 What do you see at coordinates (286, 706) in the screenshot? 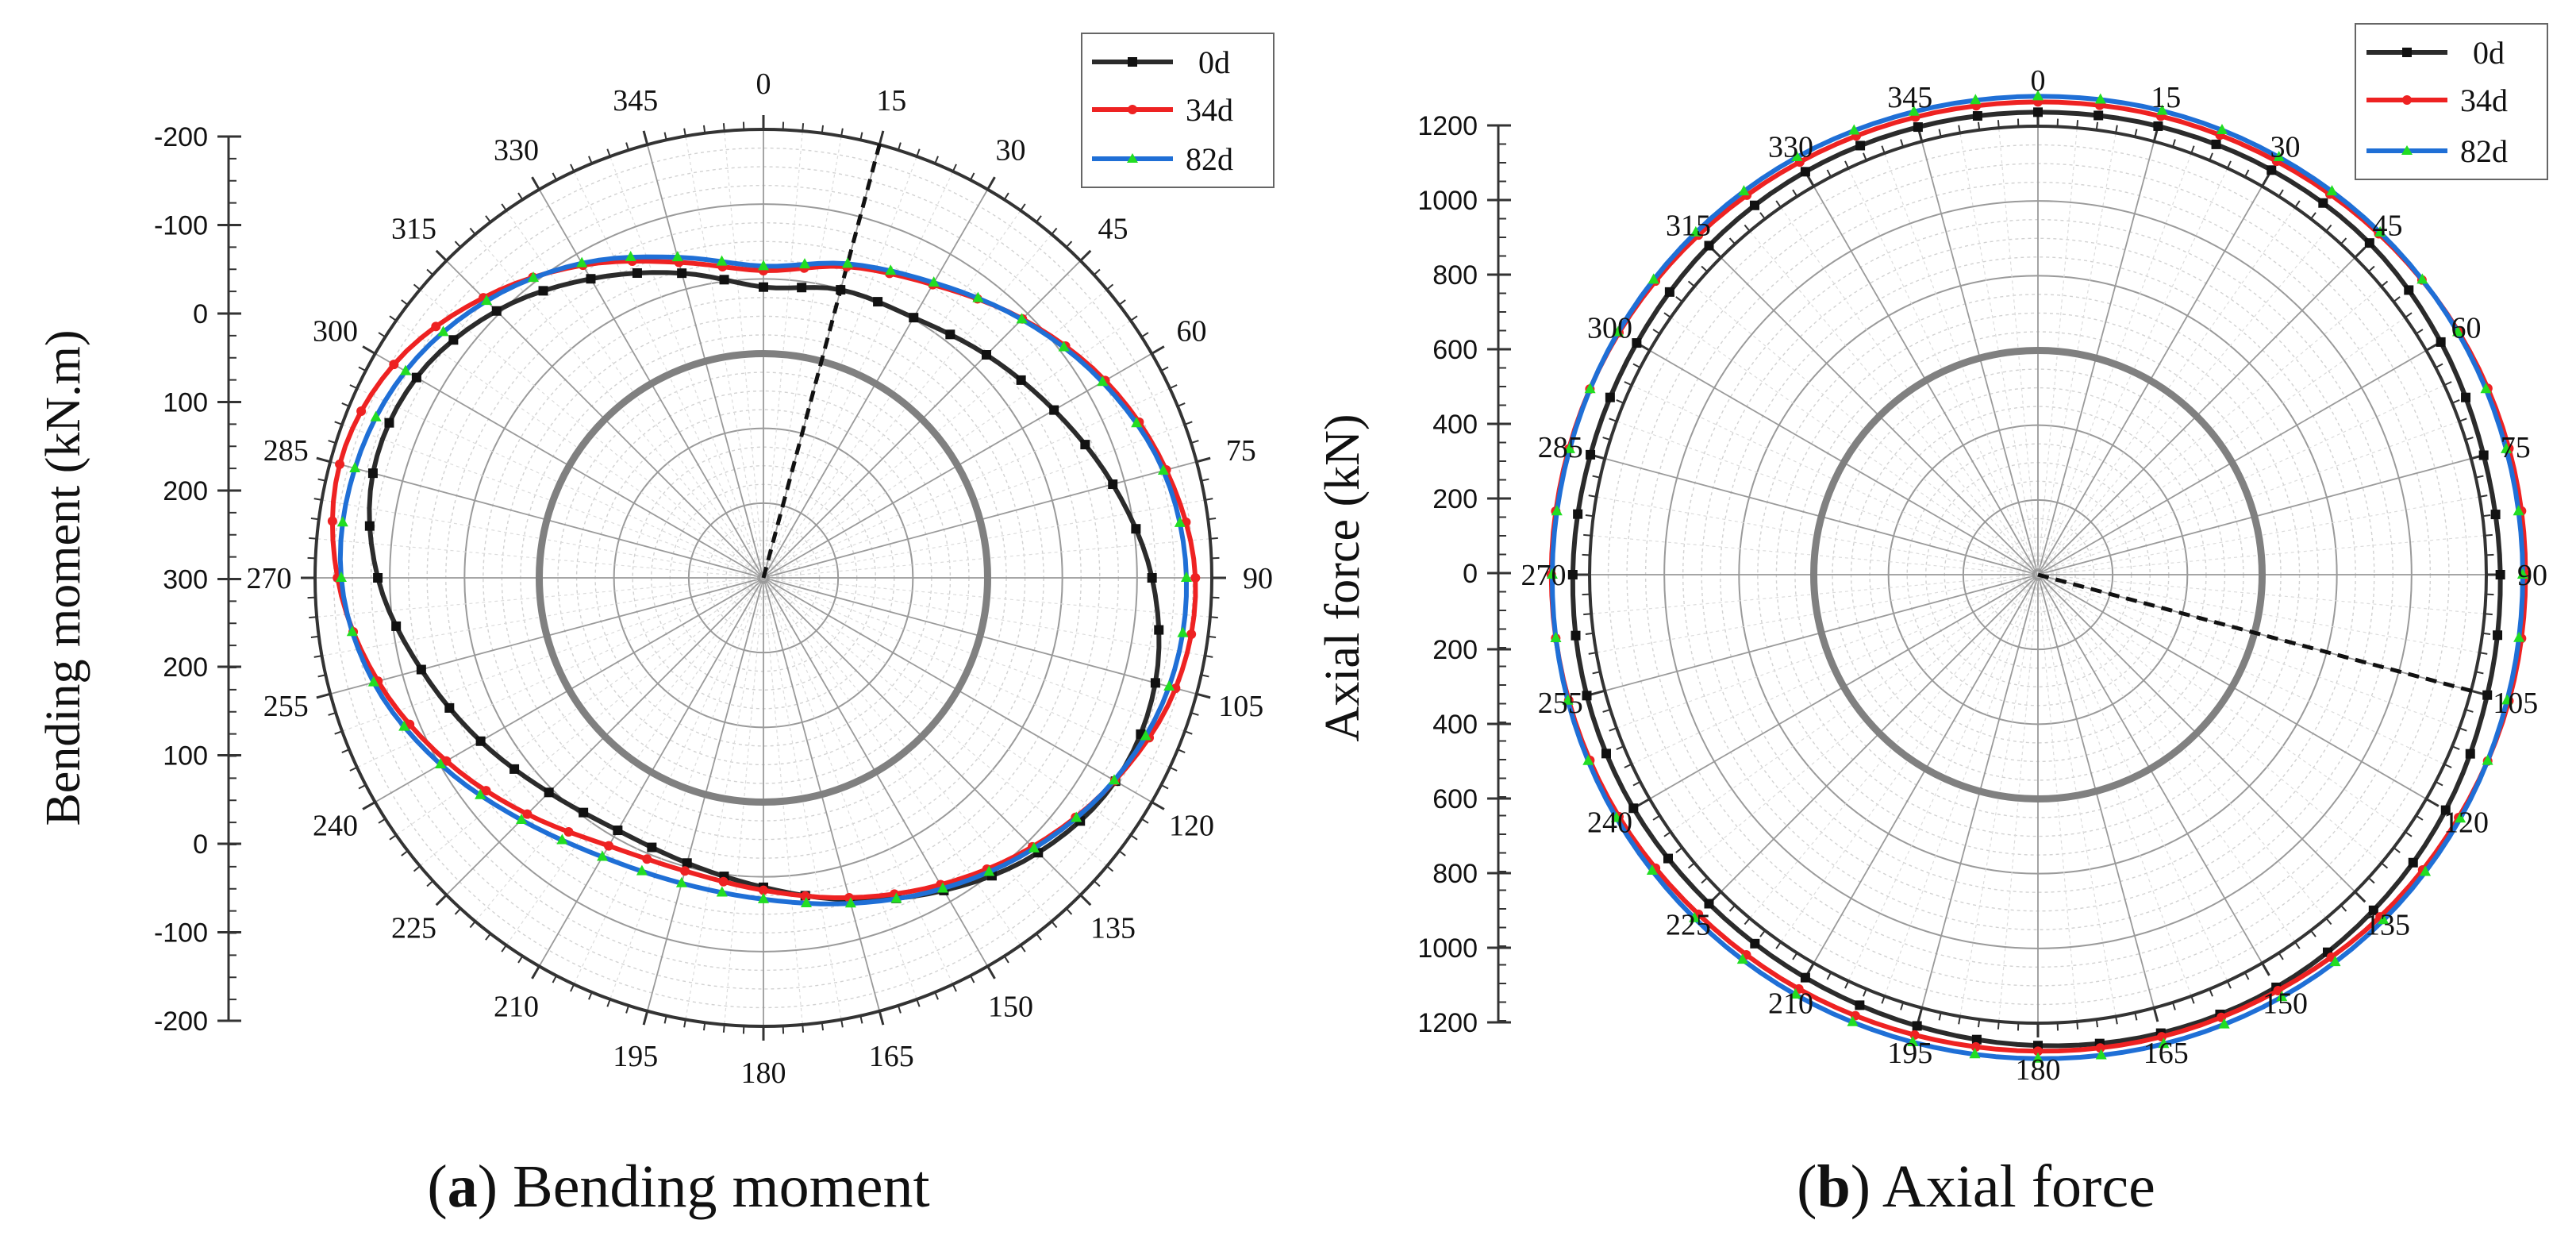
I see `panel-a-angle-label: 255` at bounding box center [286, 706].